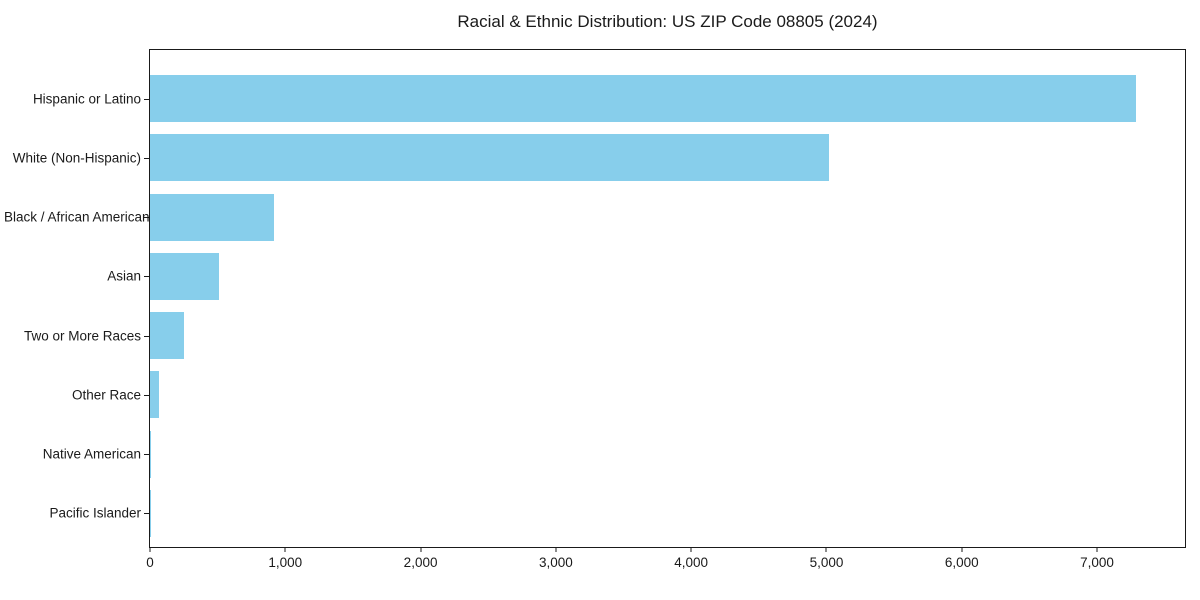  Describe the element at coordinates (604, 335) in the screenshot. I see `bar-row: Two or More Races` at that location.